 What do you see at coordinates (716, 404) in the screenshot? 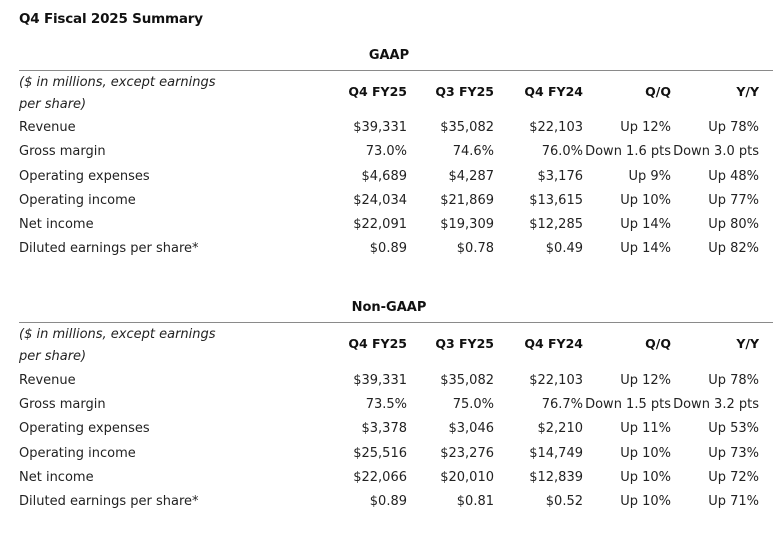
I see `cell-yy: Down 3.2 pts` at bounding box center [716, 404].